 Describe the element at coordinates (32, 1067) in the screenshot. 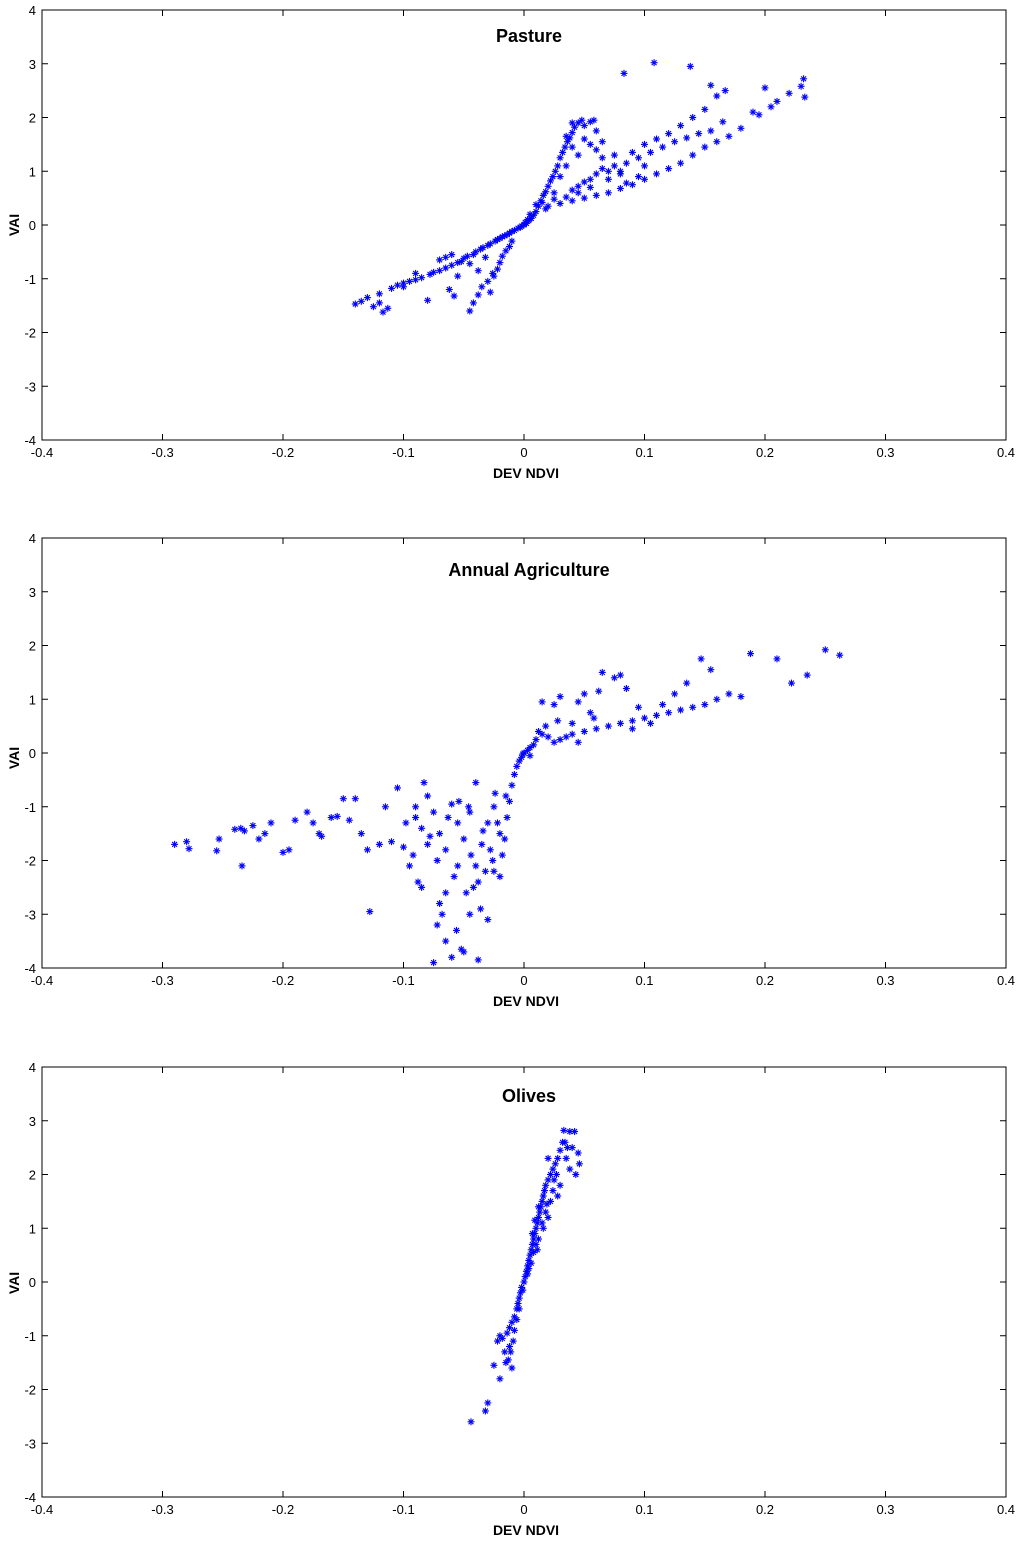

I see `olives-y-tick-label: 4` at that location.